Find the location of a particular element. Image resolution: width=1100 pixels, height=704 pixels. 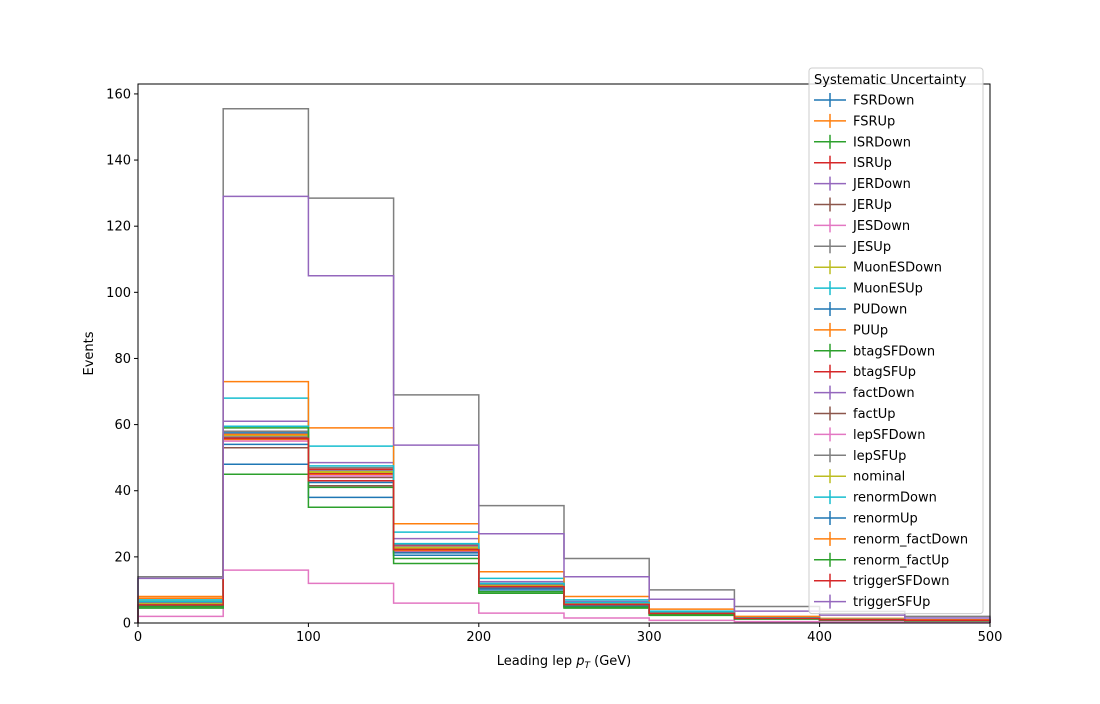

legend-item-lepSFDown: lepSFDown is located at coordinates (869, 435).